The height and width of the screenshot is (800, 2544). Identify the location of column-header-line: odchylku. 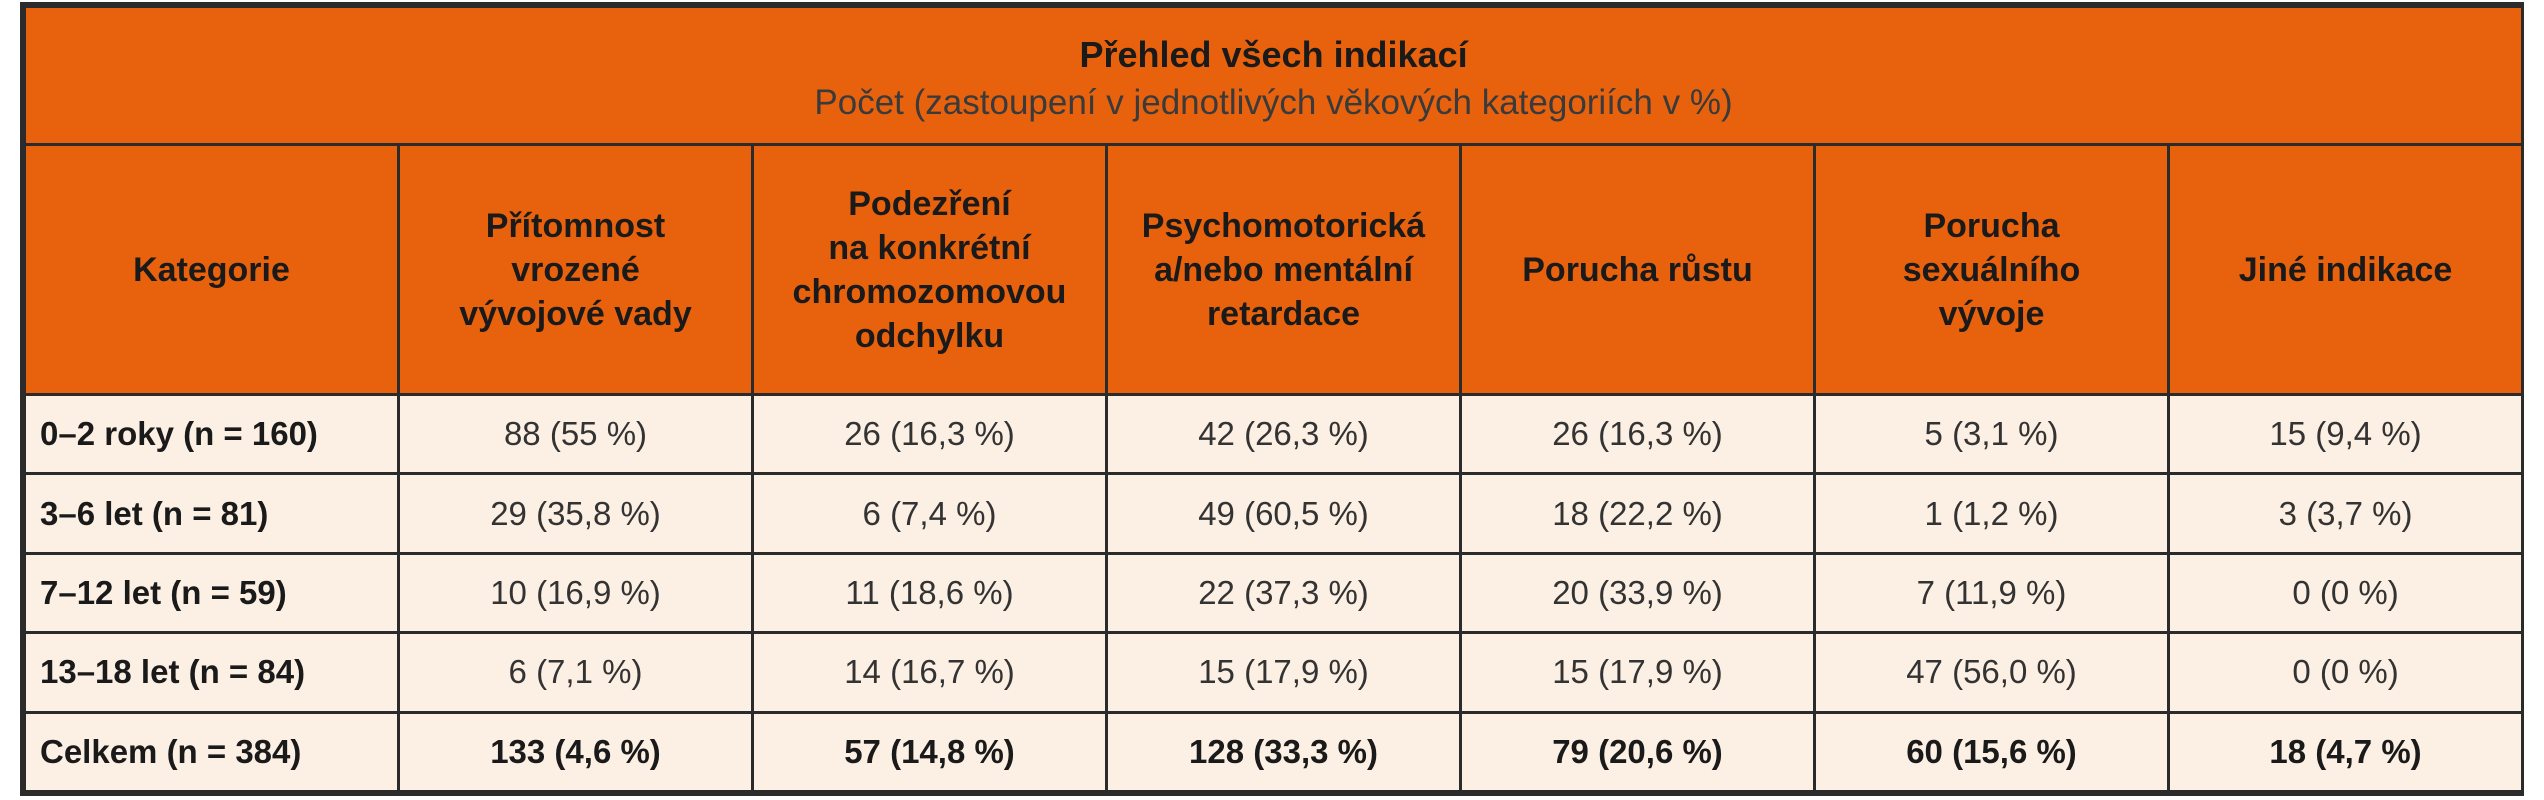
(929, 335).